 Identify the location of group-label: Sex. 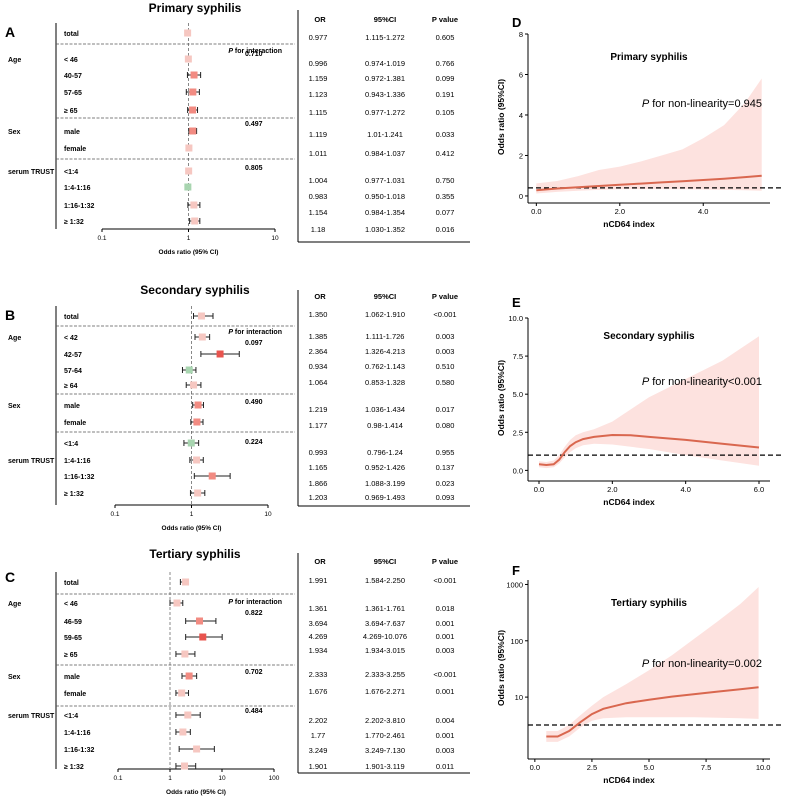
(14, 677).